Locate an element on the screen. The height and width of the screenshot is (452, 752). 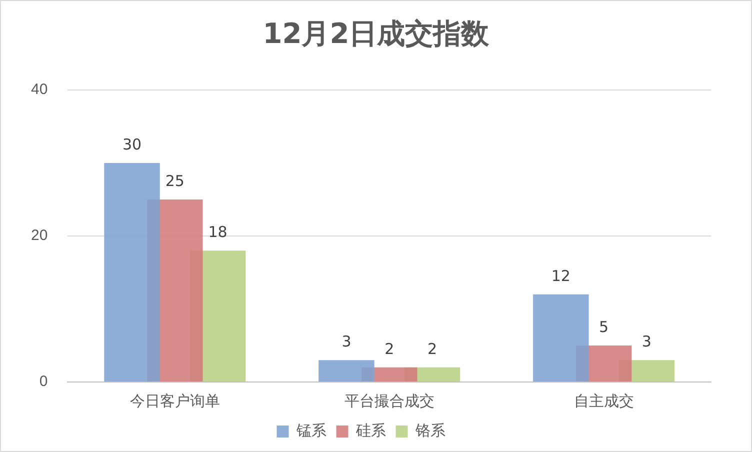
y-tick-label: 20 is located at coordinates (39, 235).